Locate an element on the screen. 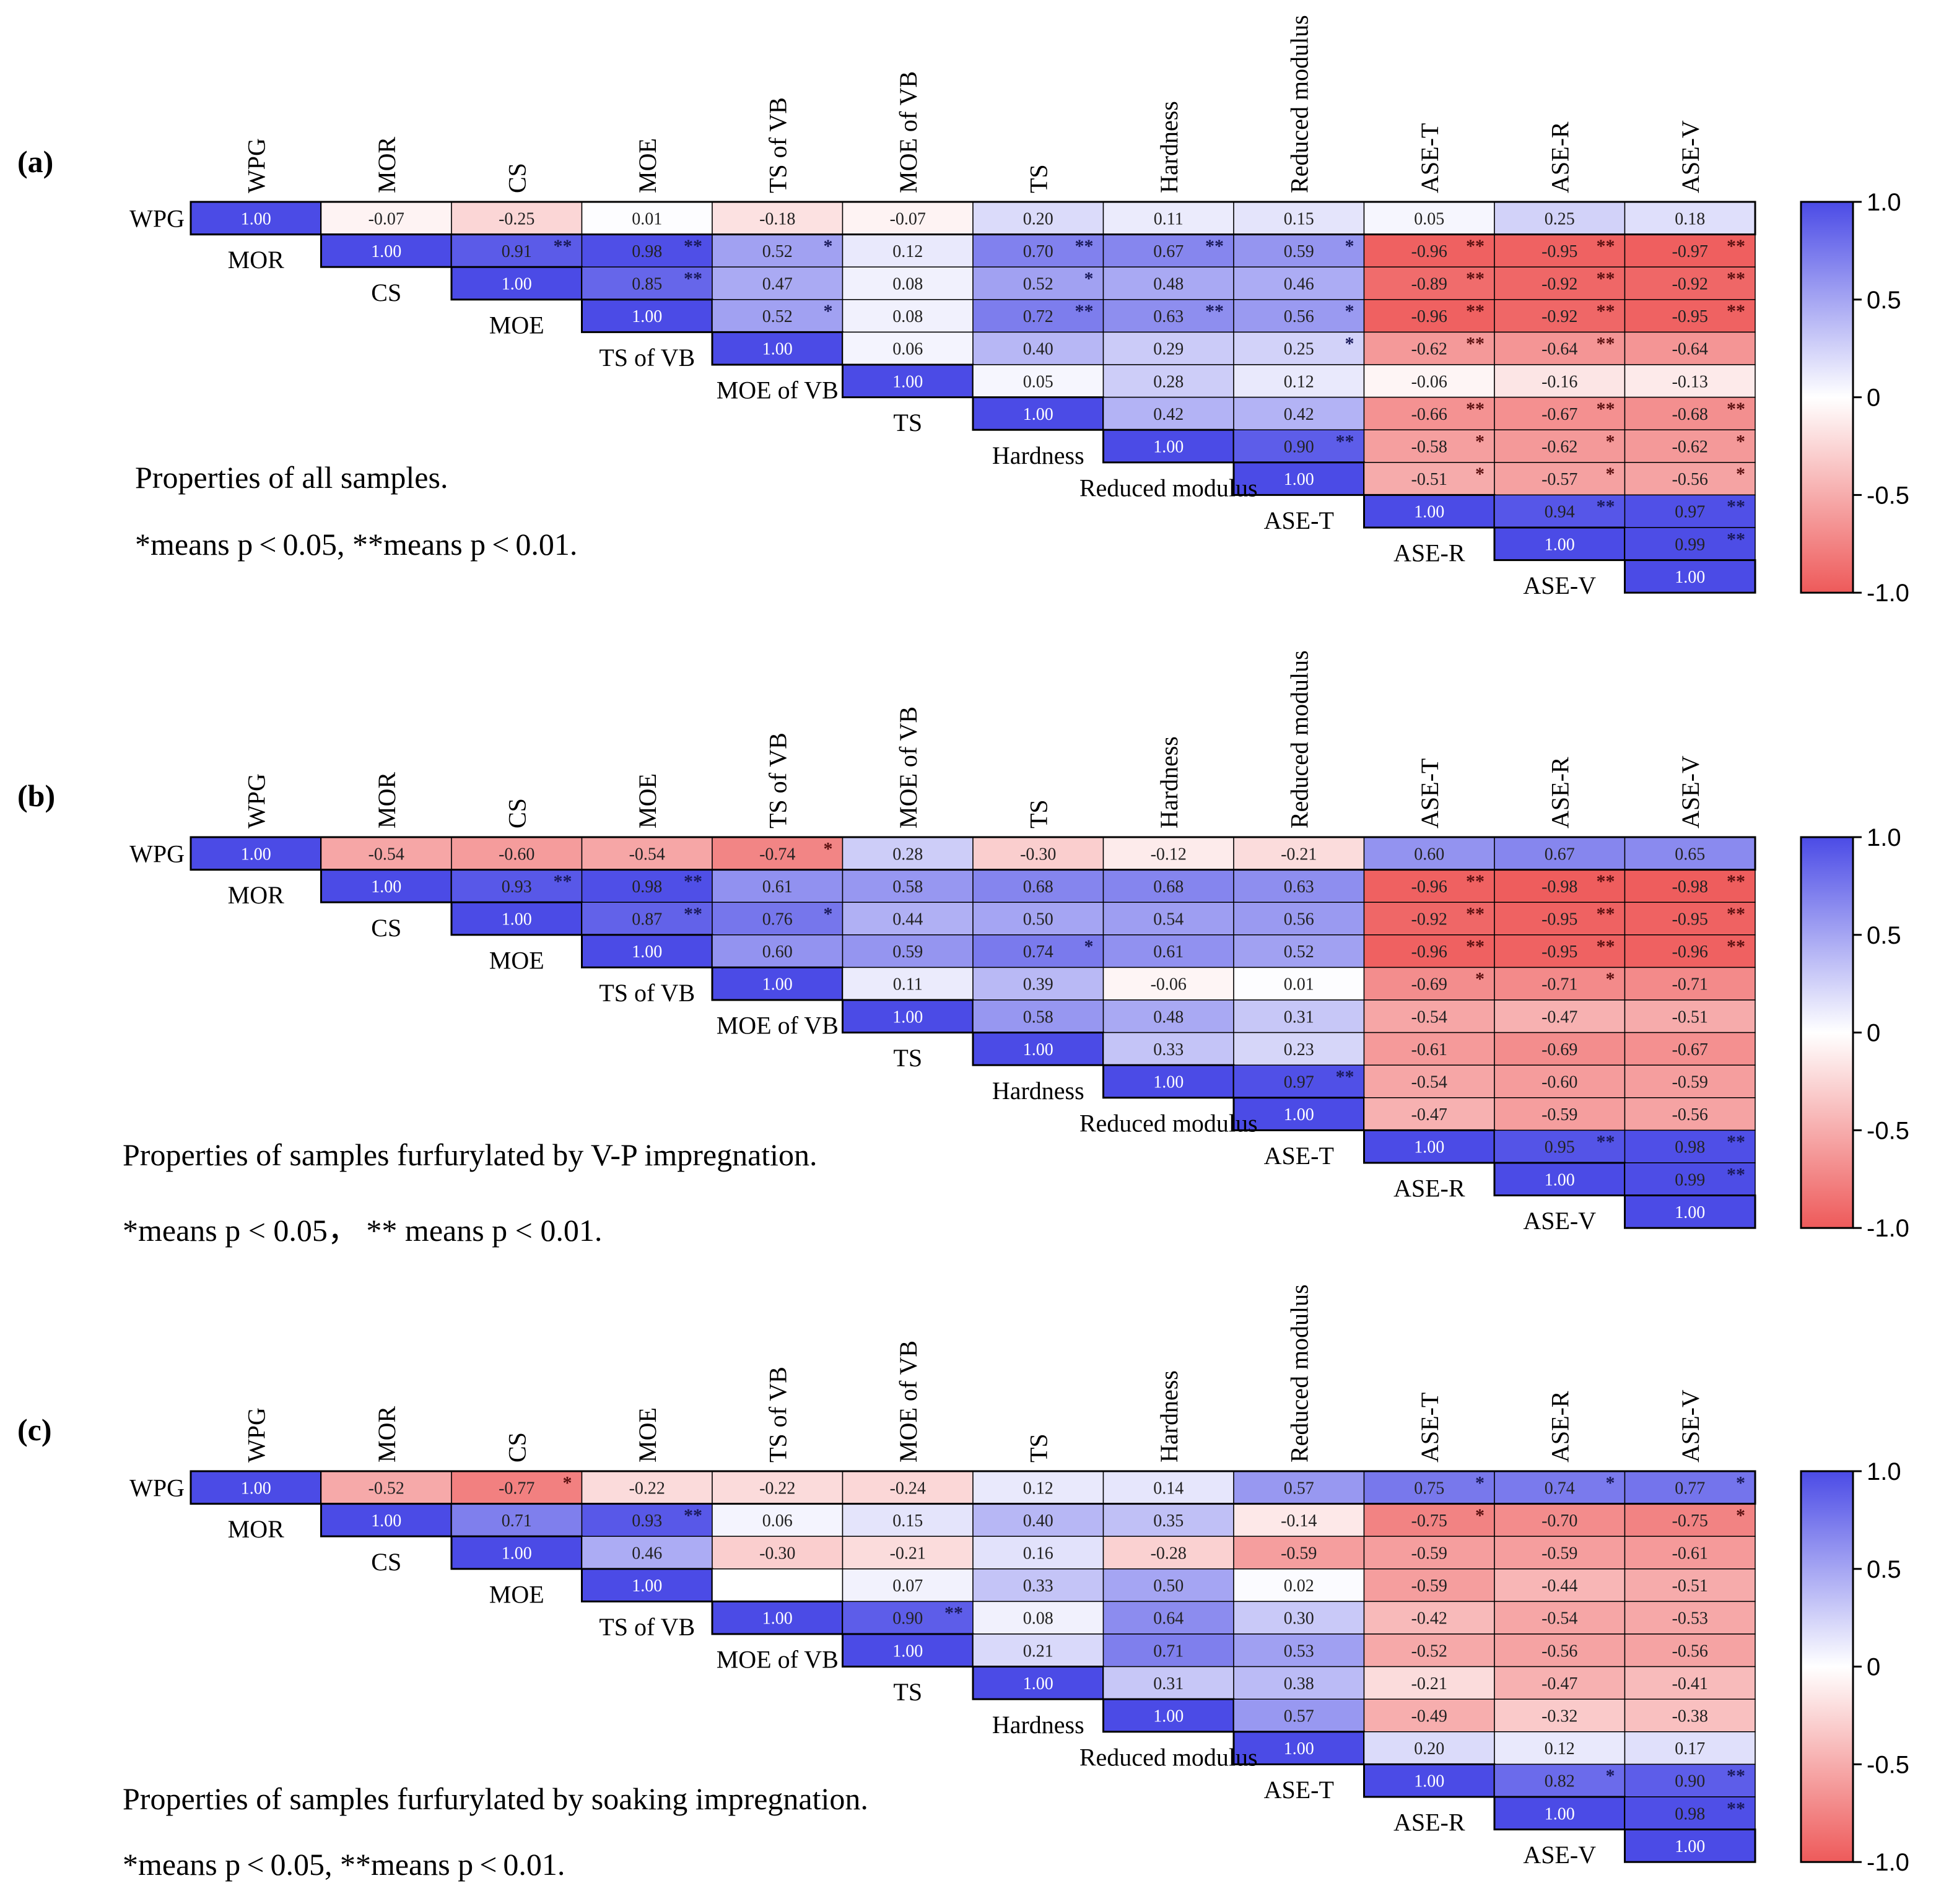  cell-value: -0.16 is located at coordinates (1559, 381).